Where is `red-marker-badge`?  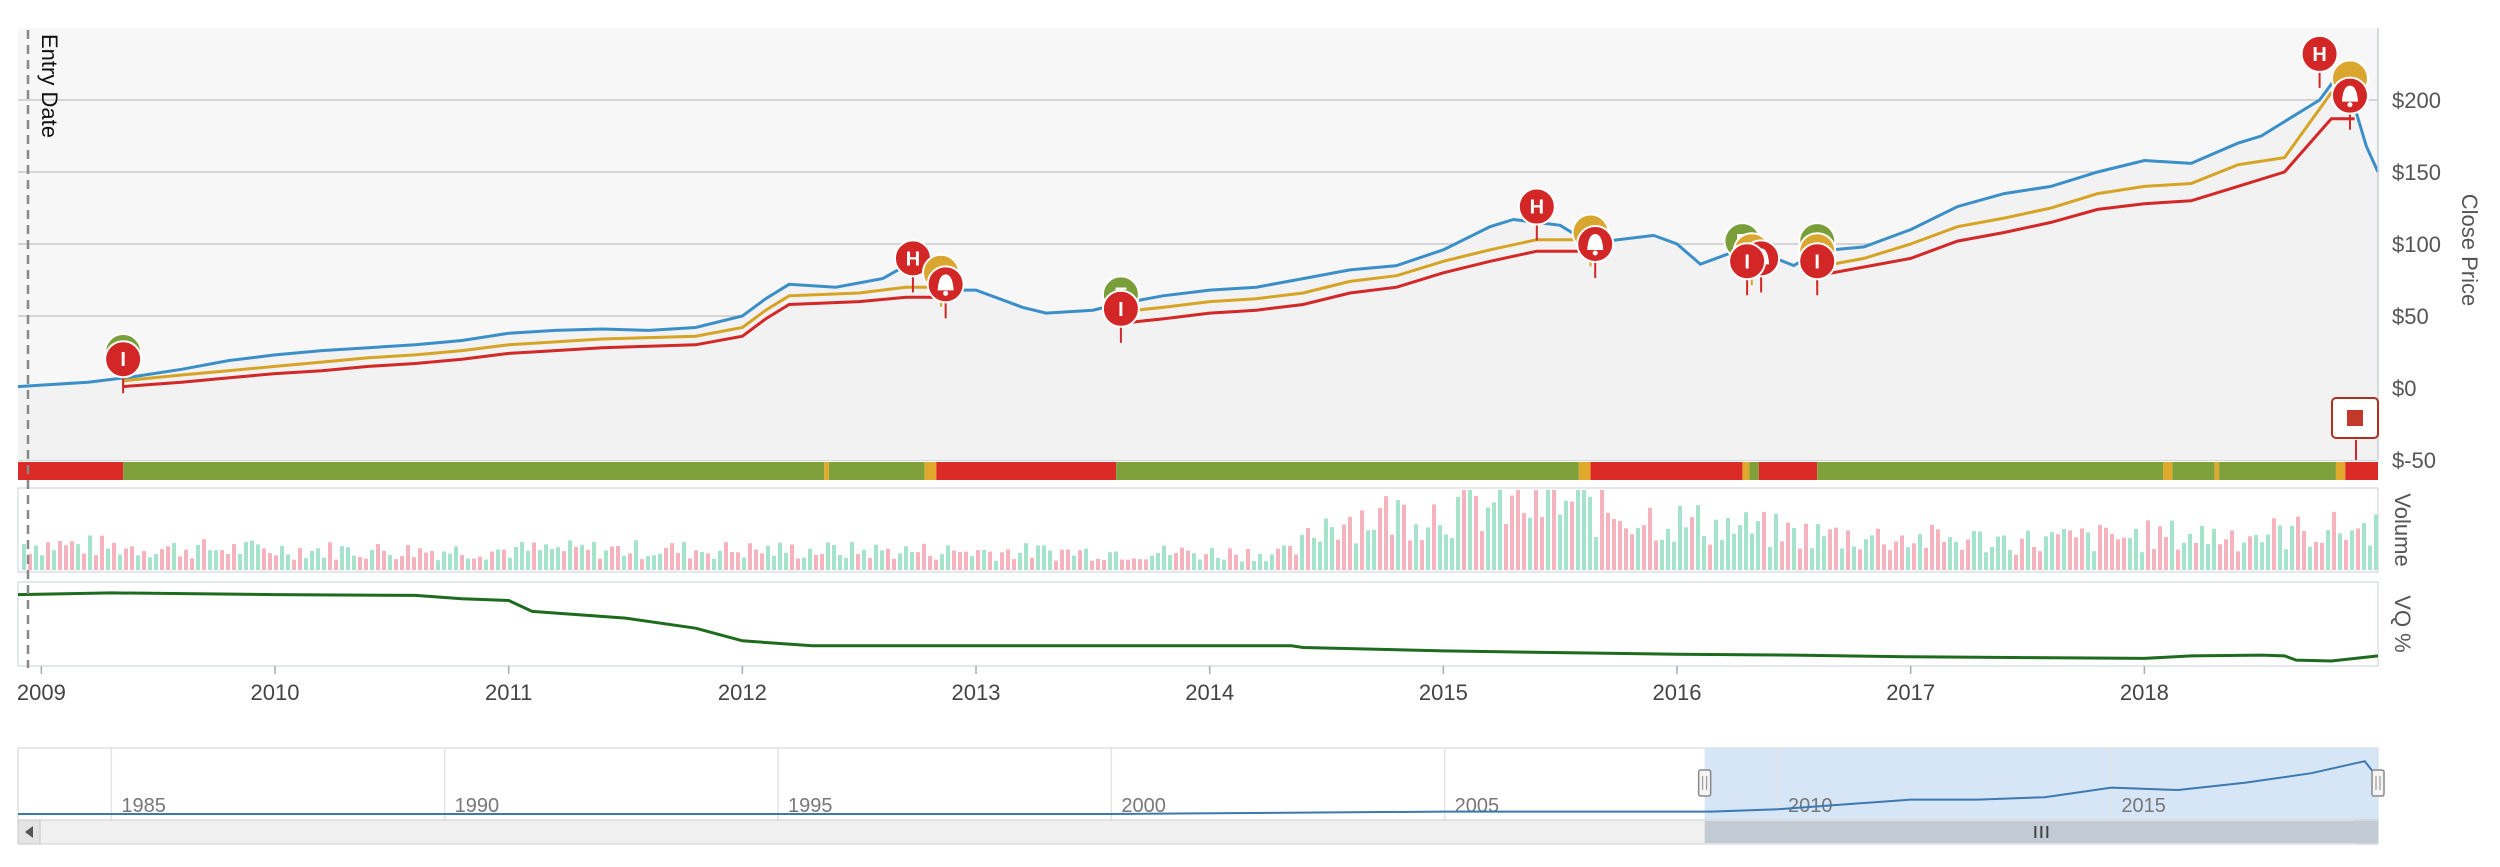
red-marker-badge is located at coordinates (1536, 206).